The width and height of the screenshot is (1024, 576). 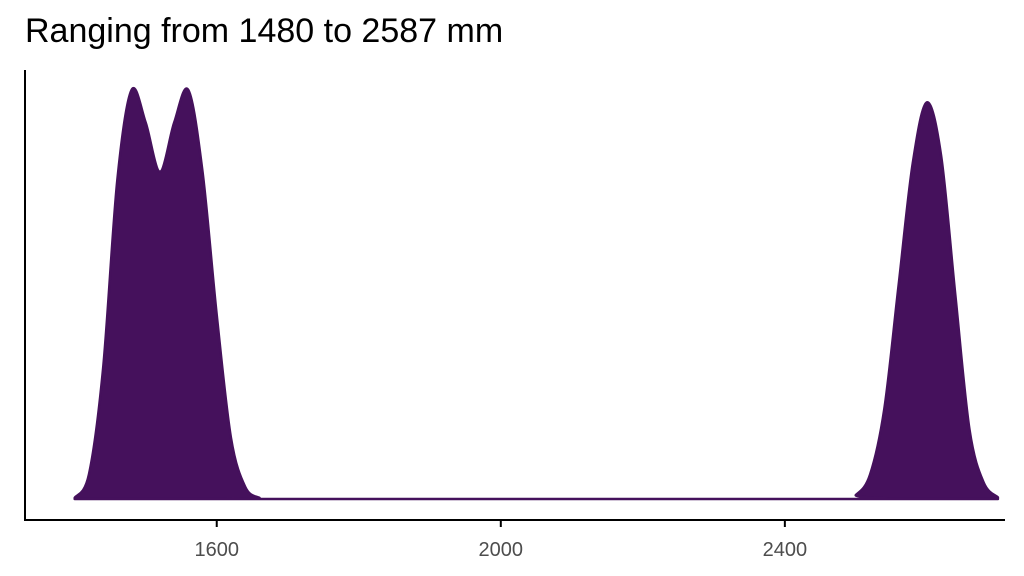 I want to click on chart-title: Ranging from 1480 to 2587 mm, so click(x=264, y=31).